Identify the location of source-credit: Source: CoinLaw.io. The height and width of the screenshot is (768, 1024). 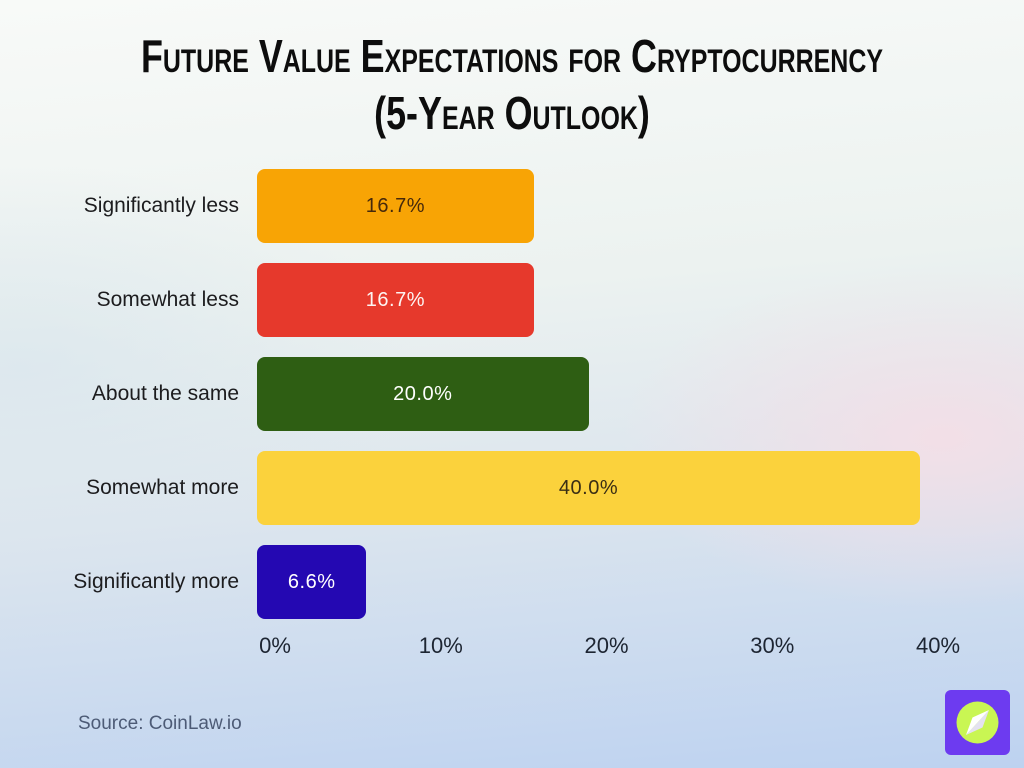
(160, 723).